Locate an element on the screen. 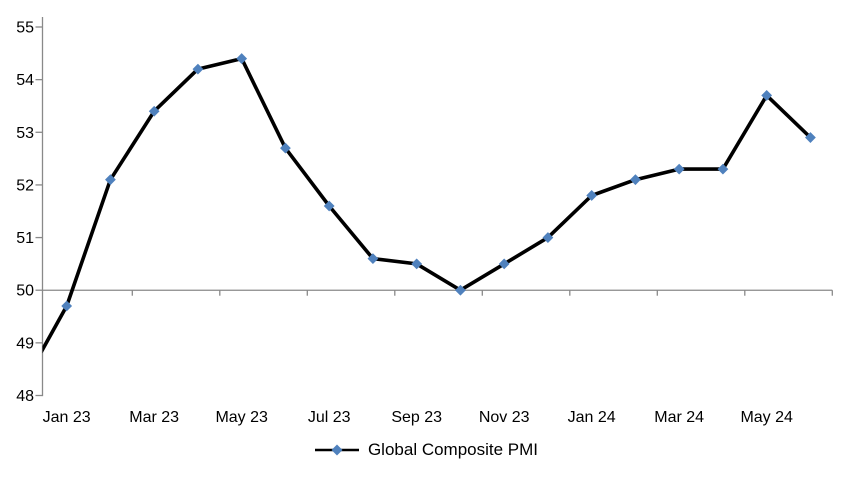  y-axis-tick-label: 52 is located at coordinates (25, 185).